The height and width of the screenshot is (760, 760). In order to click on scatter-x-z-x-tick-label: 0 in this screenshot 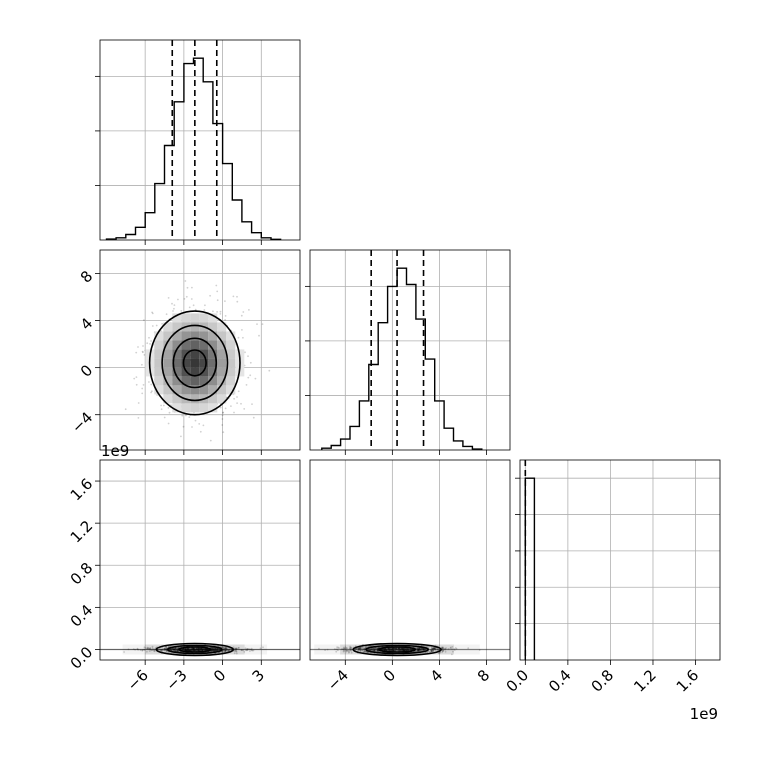, I will do `click(219, 675)`.